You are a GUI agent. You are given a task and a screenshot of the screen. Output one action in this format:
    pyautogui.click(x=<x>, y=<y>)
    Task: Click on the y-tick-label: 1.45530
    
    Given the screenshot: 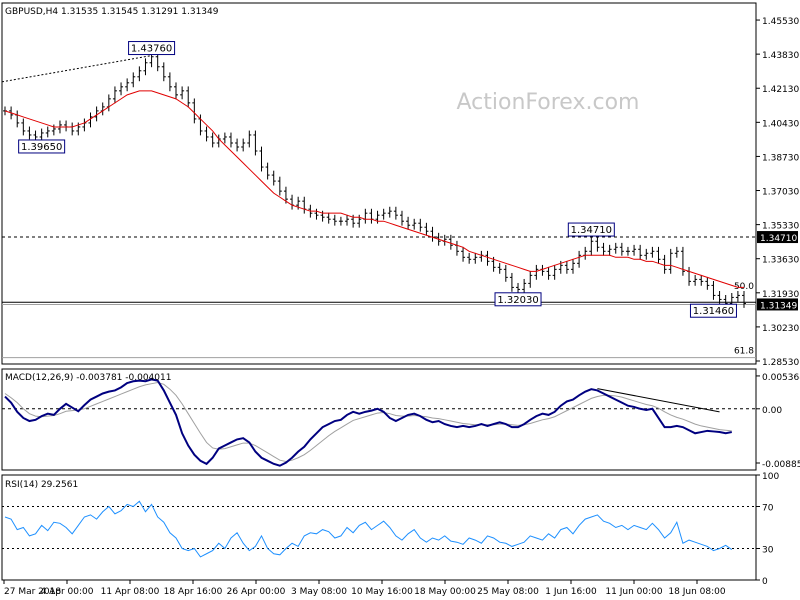 What is the action you would take?
    pyautogui.click(x=780, y=22)
    